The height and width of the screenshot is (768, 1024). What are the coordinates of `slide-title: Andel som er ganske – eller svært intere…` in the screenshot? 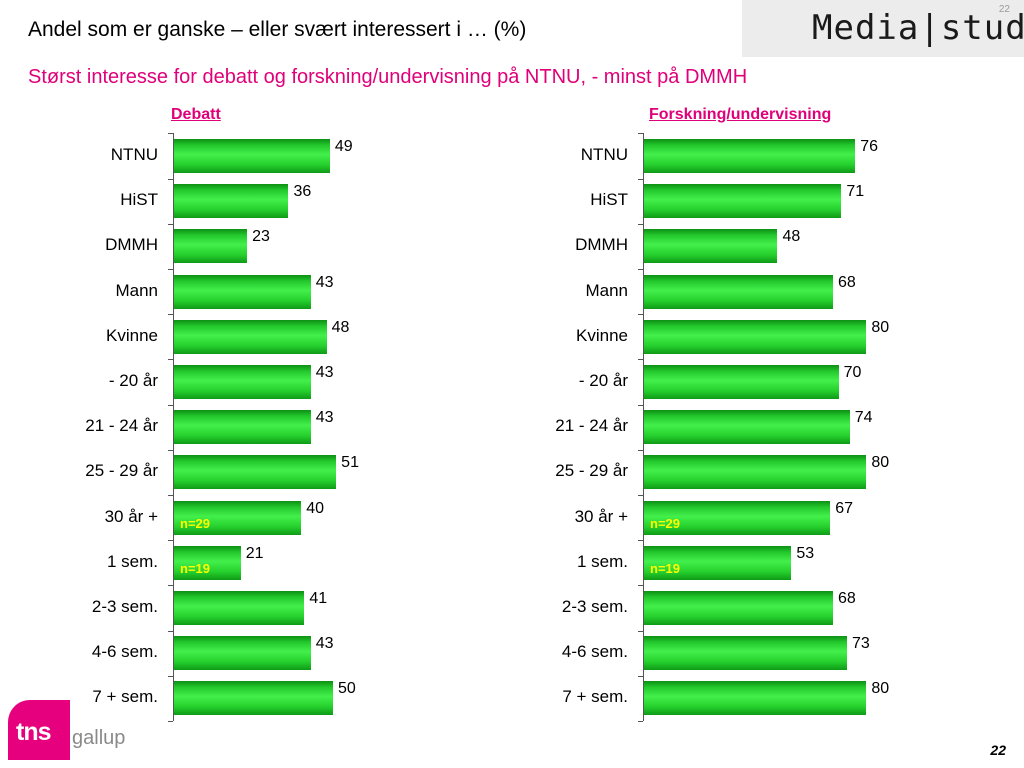 It's located at (277, 29).